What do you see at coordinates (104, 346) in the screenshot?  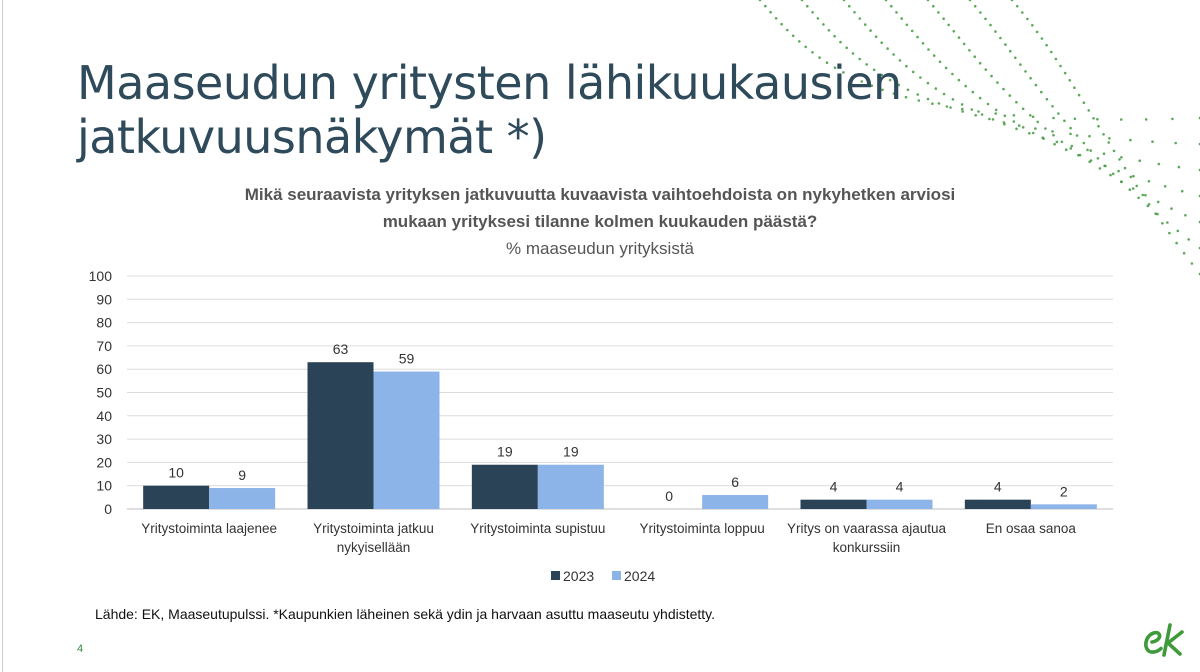 I see `y-tick-label: 70` at bounding box center [104, 346].